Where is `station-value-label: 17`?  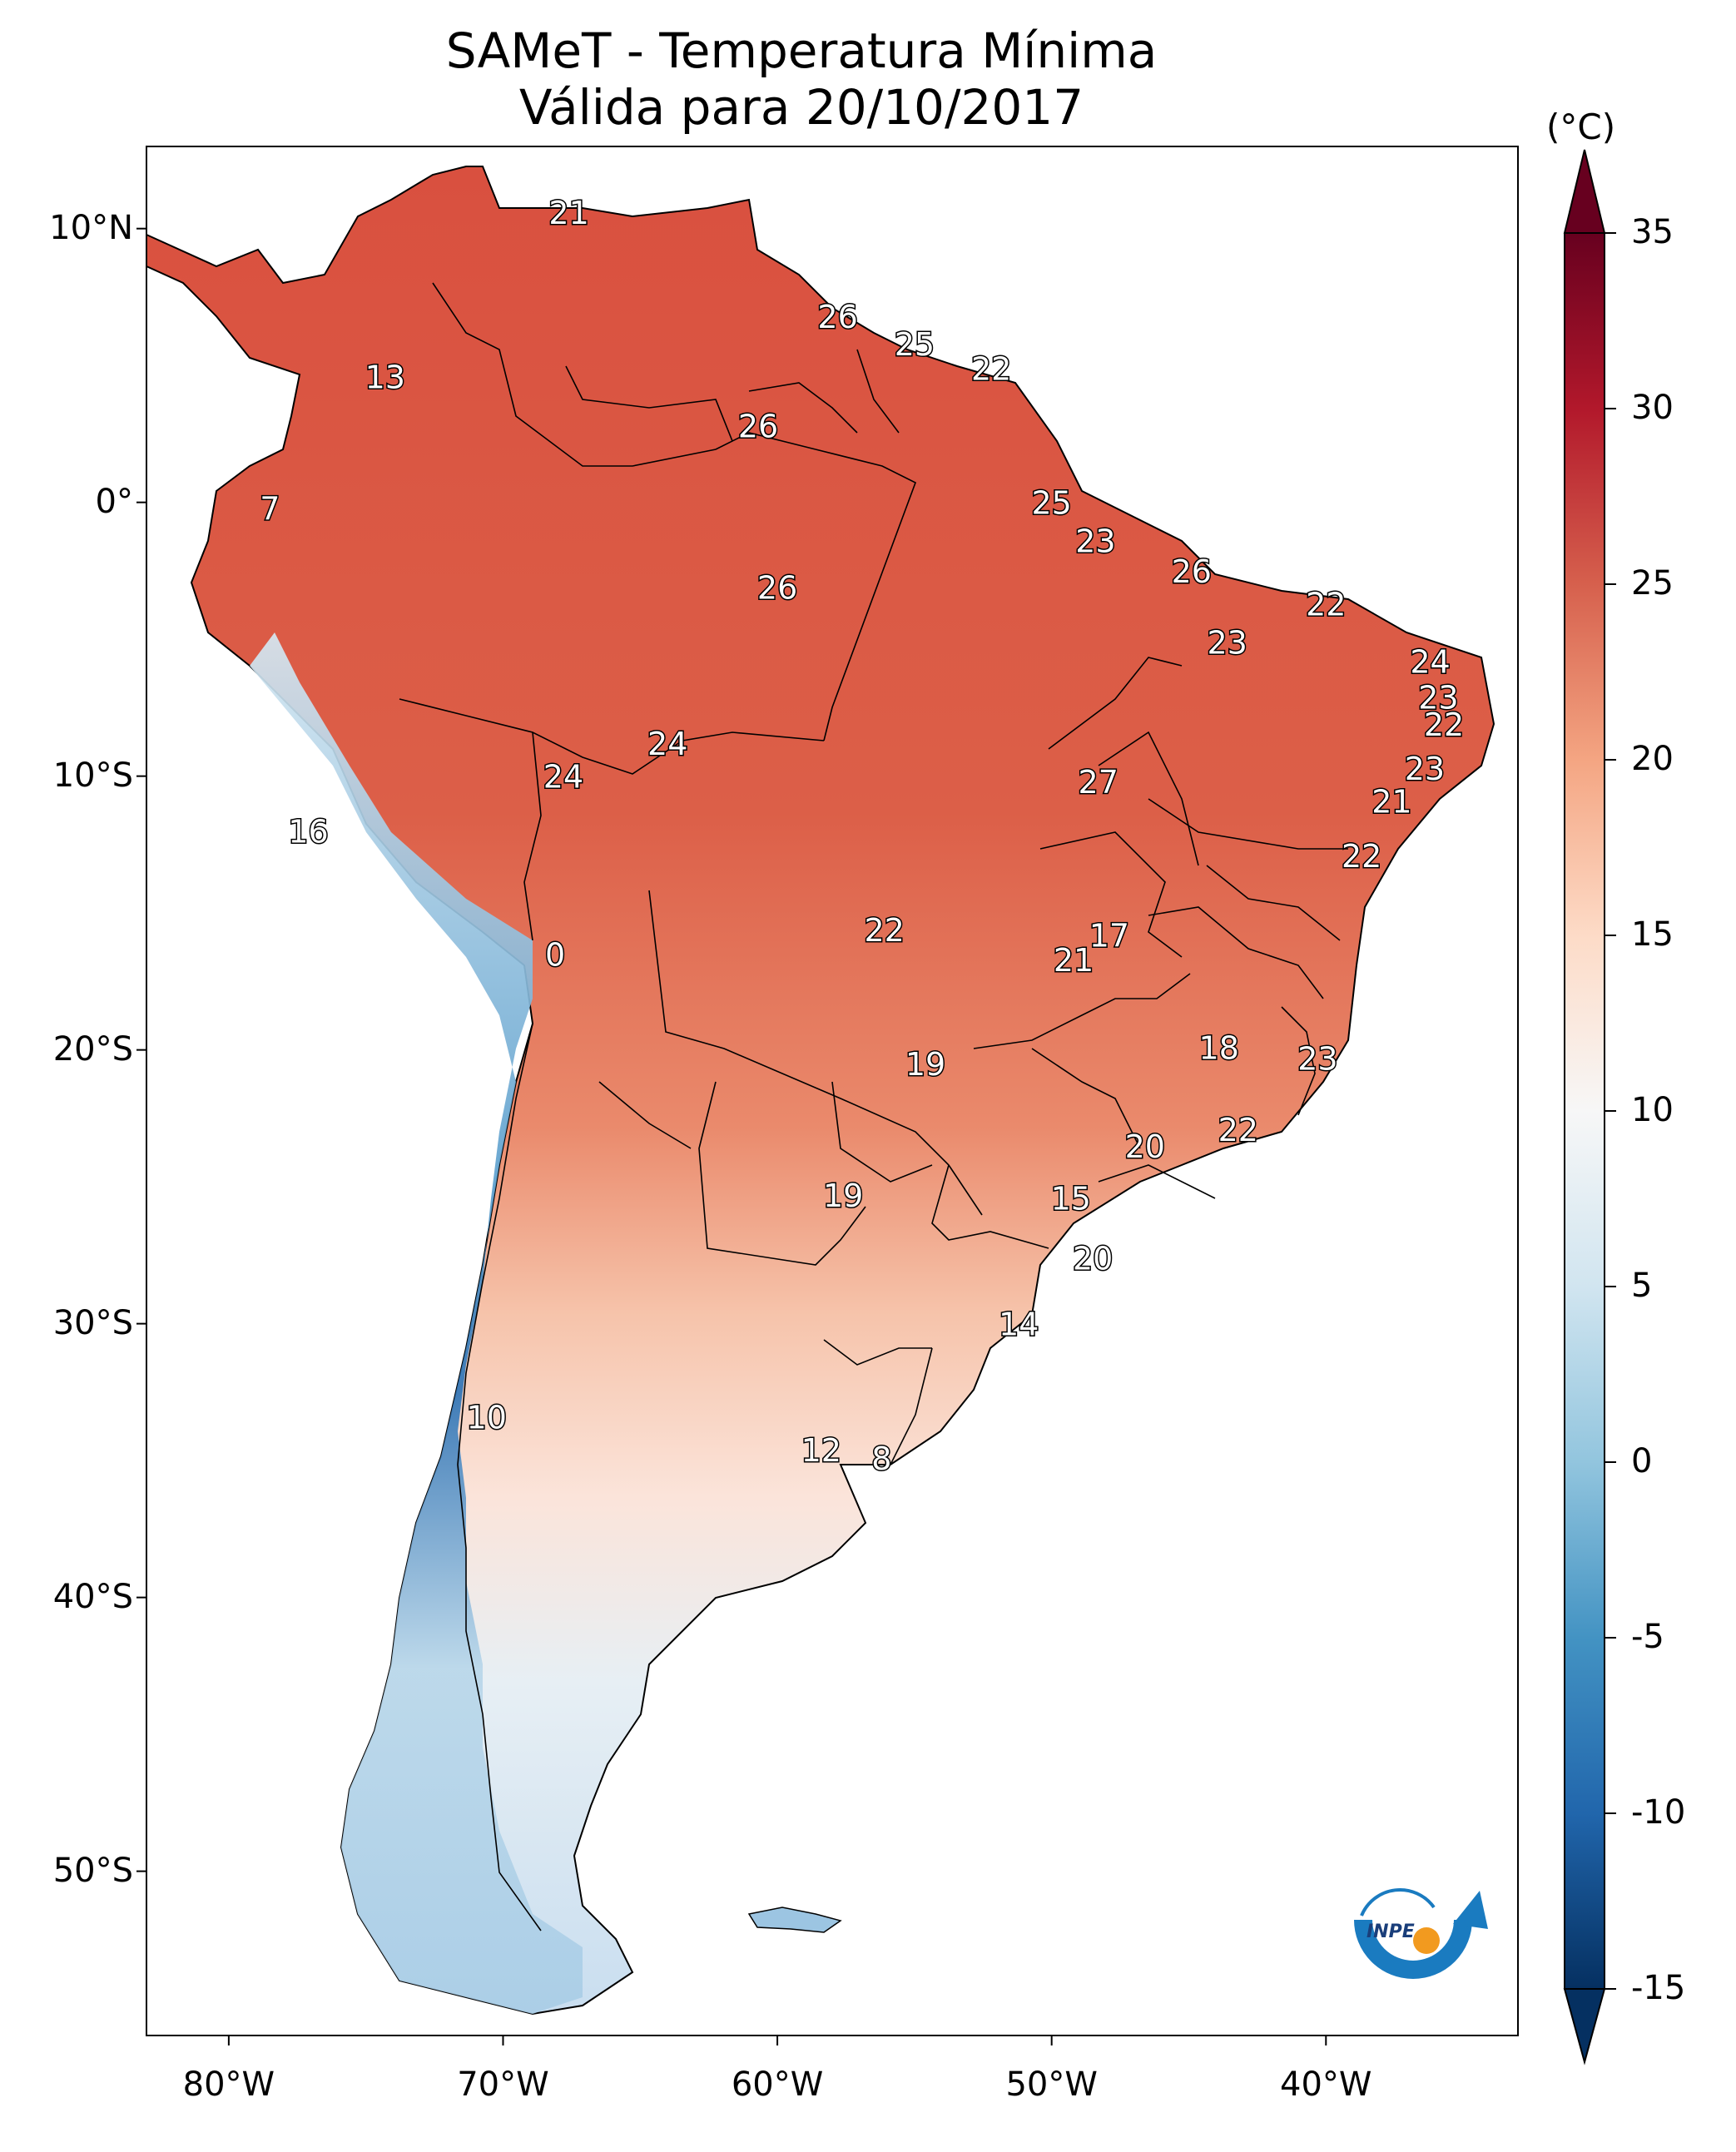 station-value-label: 17 is located at coordinates (1109, 935).